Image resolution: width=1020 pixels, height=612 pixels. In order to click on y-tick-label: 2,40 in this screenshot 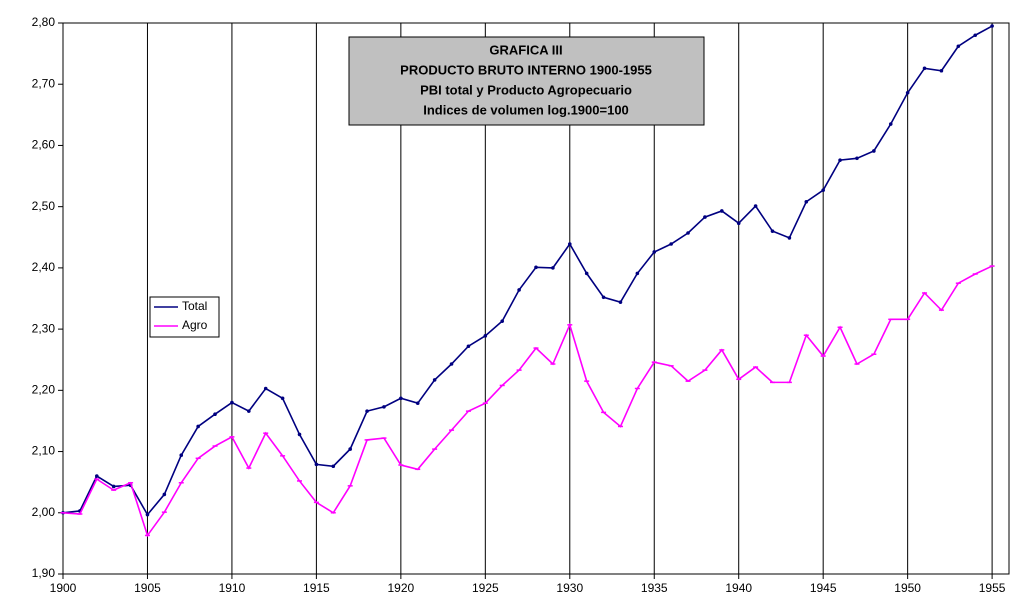, I will do `click(44, 267)`.